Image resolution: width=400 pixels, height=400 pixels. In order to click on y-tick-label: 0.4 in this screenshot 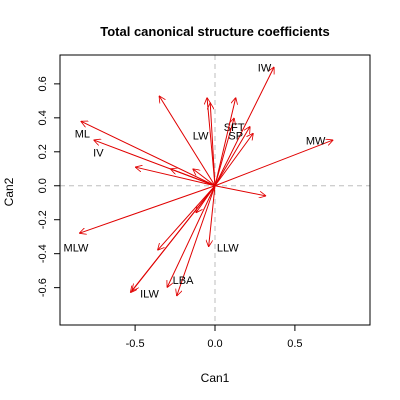, I will do `click(43, 117)`.